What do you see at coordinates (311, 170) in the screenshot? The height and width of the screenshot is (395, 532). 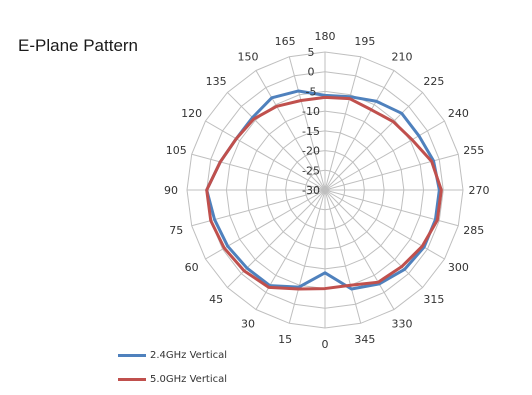 I see `radial-tick-label: -25` at bounding box center [311, 170].